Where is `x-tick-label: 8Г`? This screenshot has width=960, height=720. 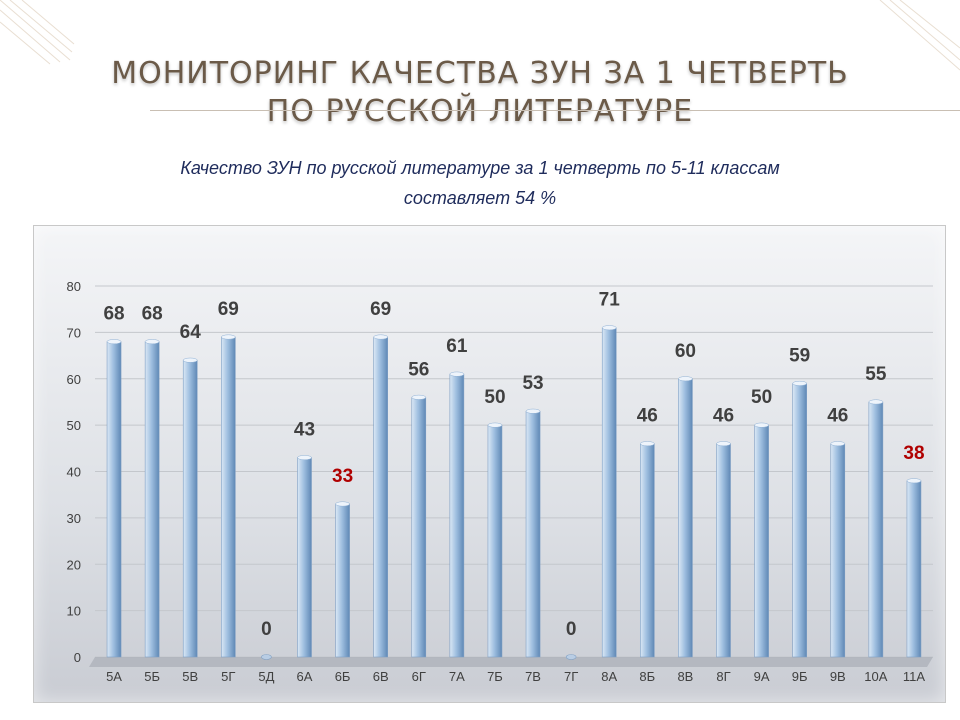 x-tick-label: 8Г is located at coordinates (723, 676).